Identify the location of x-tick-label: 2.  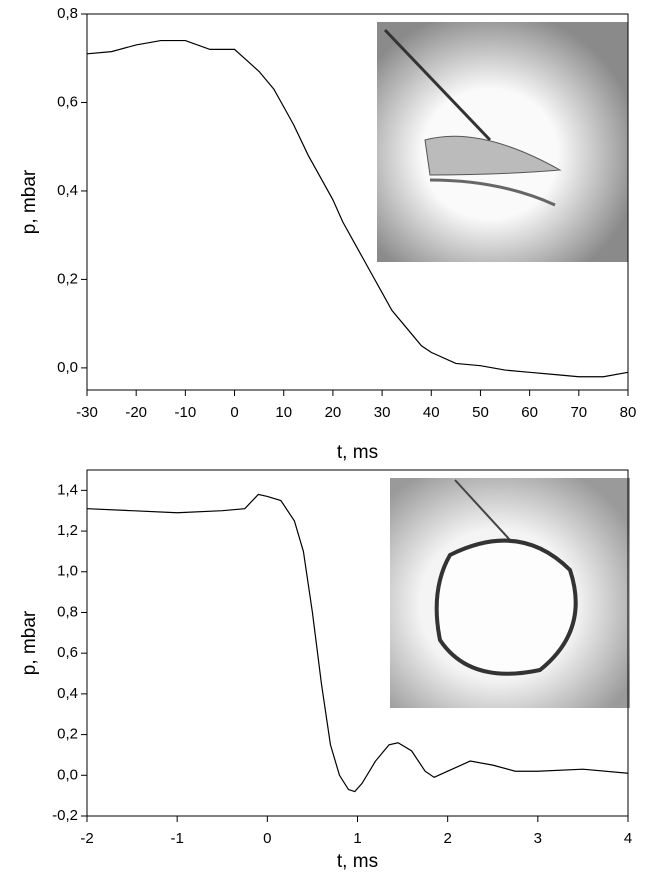
(447, 838).